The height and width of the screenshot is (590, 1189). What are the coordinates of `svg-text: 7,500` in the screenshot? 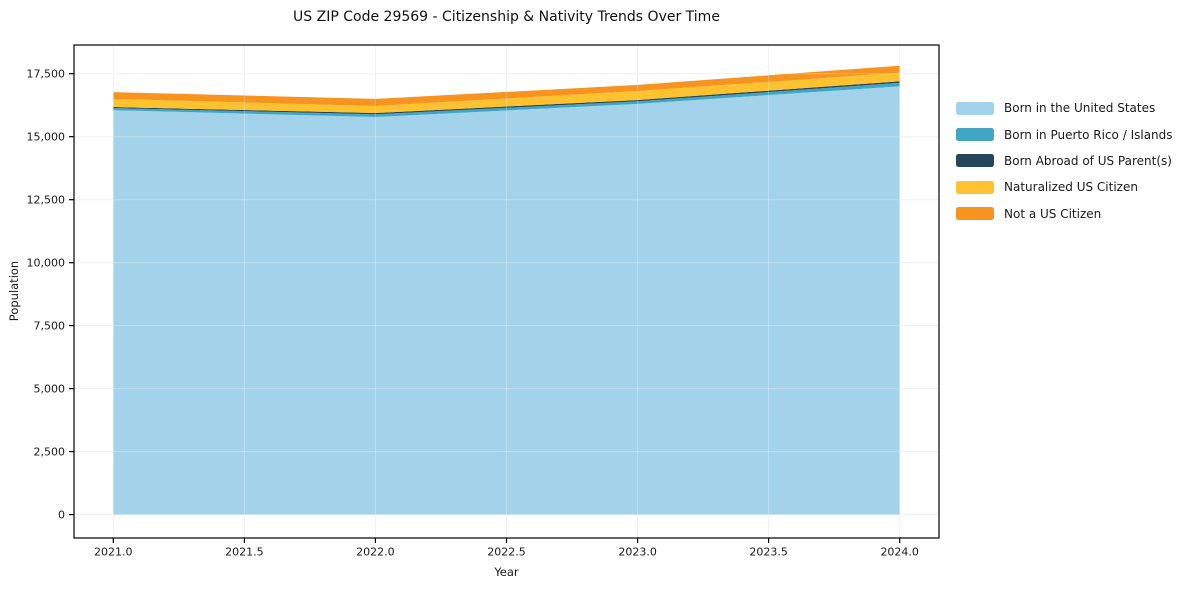 It's located at (50, 326).